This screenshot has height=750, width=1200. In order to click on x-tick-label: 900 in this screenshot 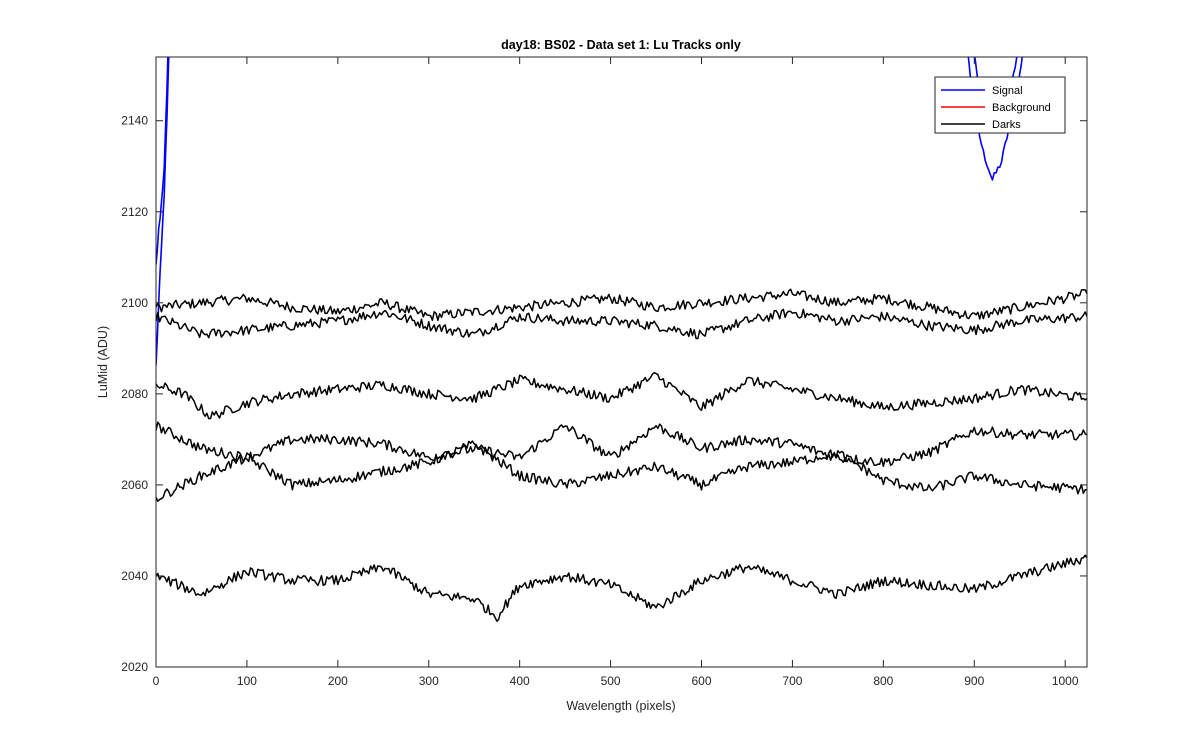, I will do `click(974, 681)`.